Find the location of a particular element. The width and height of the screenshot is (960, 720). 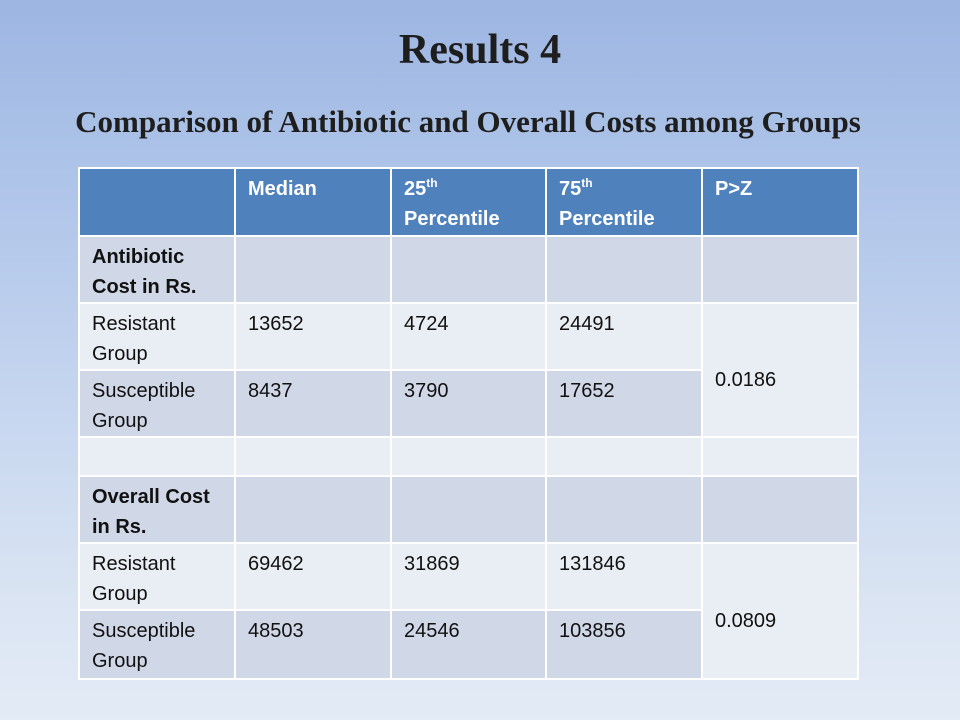

p75-value: 131846 is located at coordinates (624, 576).